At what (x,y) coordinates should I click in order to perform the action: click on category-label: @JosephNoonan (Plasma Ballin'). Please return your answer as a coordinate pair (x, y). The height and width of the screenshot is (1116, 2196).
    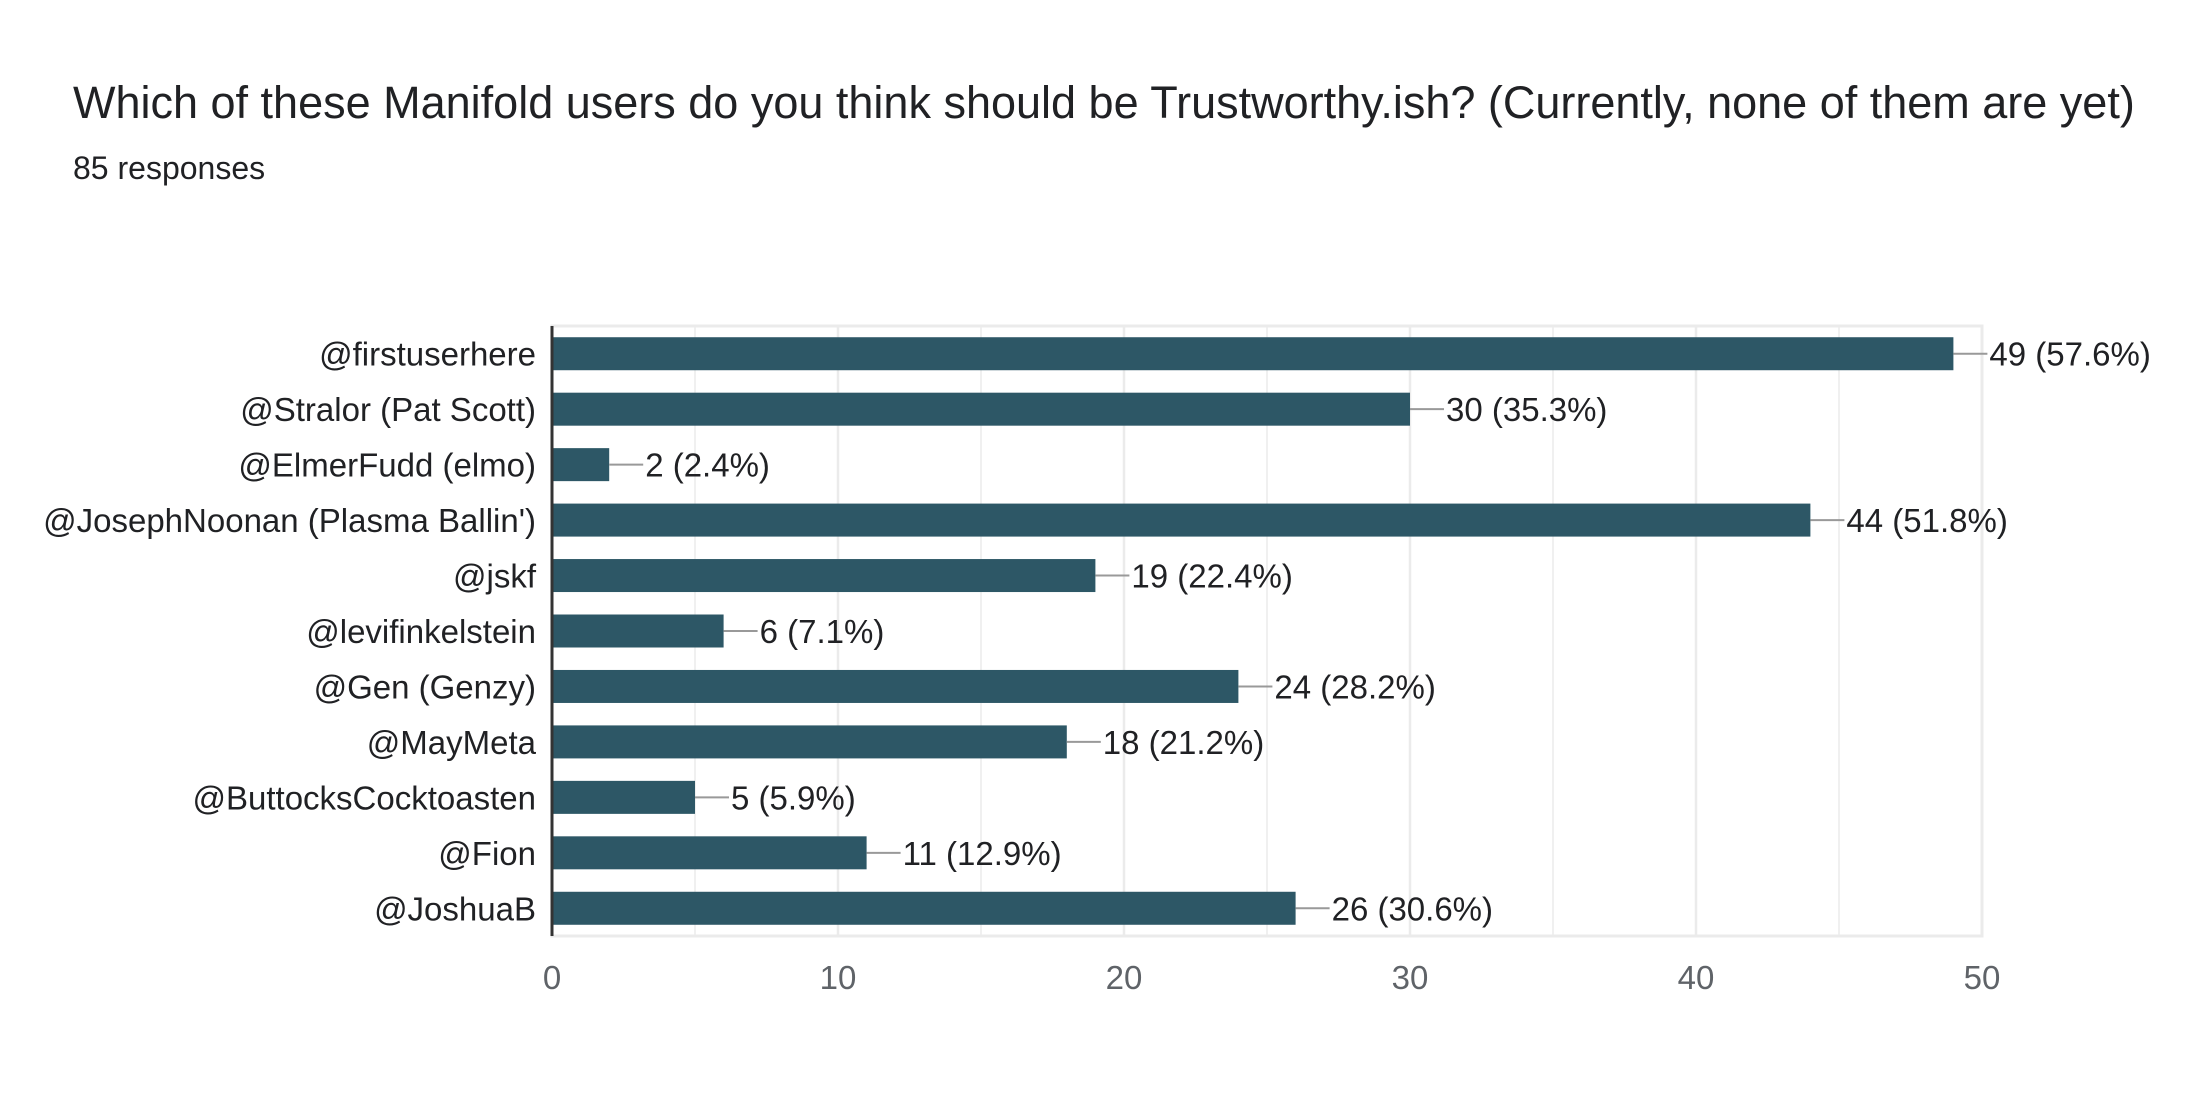
    Looking at the image, I should click on (289, 520).